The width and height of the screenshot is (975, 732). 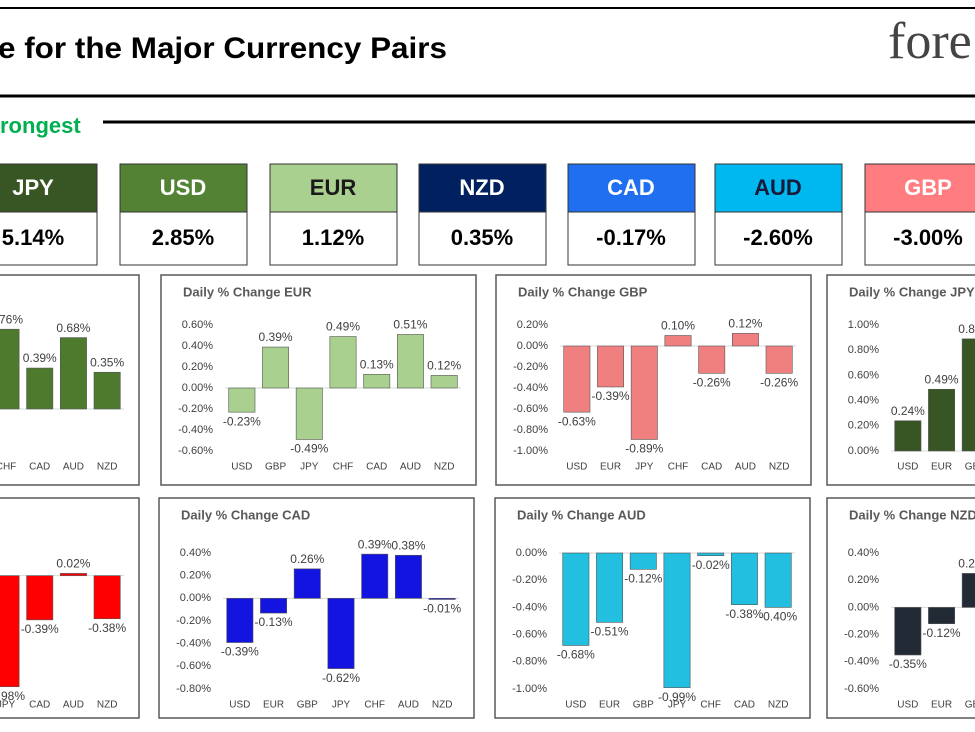 What do you see at coordinates (863, 325) in the screenshot?
I see `y-tick-label: 1.00%` at bounding box center [863, 325].